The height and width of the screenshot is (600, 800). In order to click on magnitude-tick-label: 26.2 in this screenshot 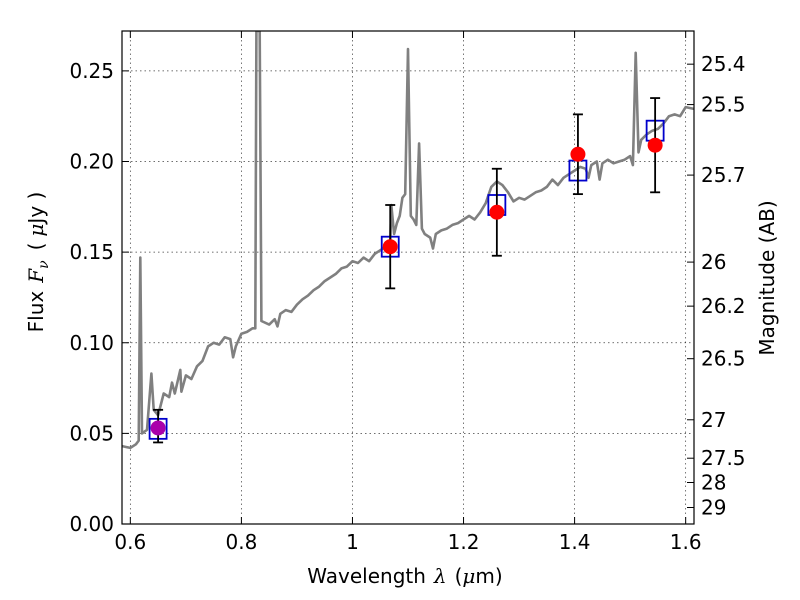, I will do `click(723, 306)`.